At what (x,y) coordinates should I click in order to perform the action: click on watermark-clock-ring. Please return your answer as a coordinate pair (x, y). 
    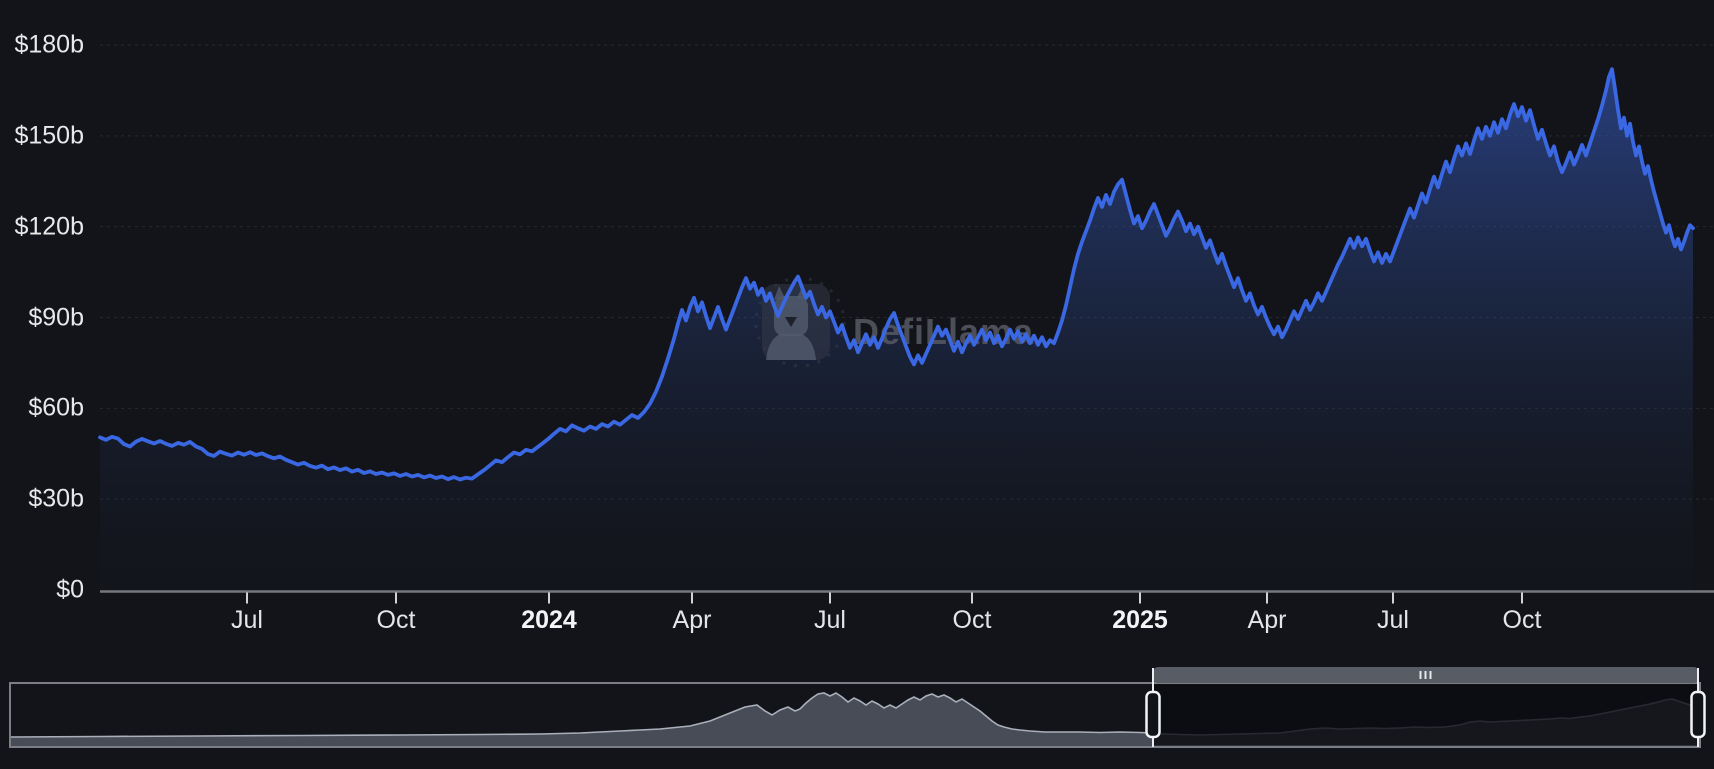
    Looking at the image, I should click on (800, 322).